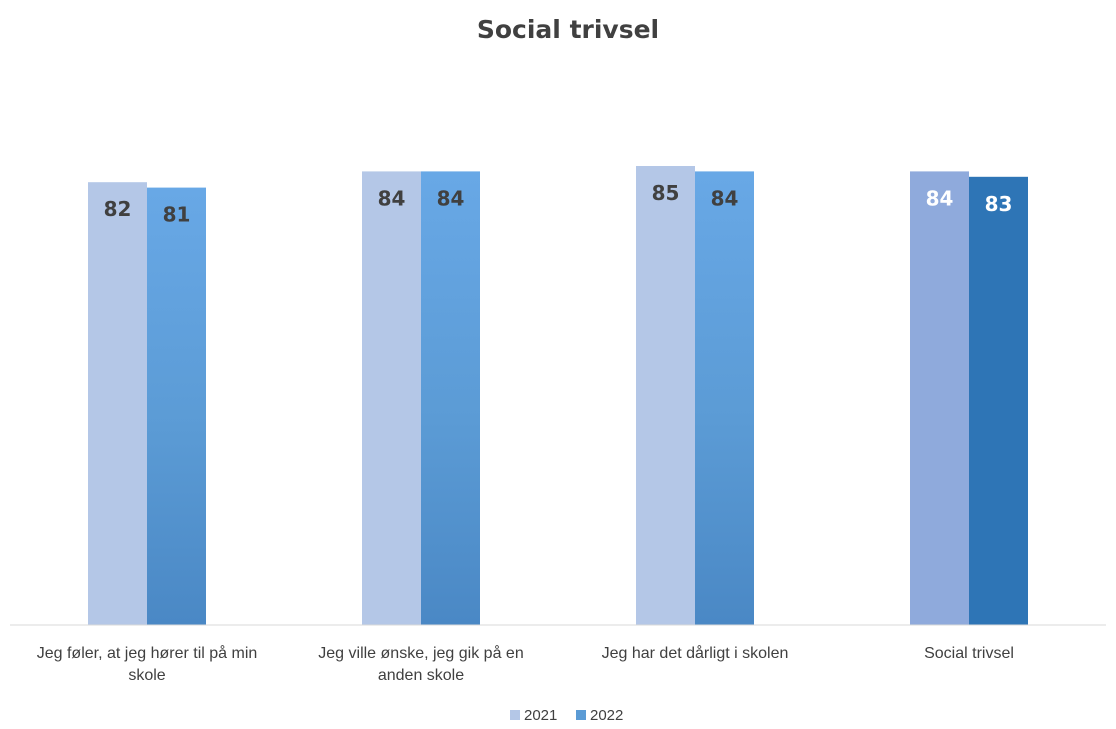 The image size is (1116, 729). Describe the element at coordinates (999, 204) in the screenshot. I see `data-label-2022-cat-3: 83` at that location.